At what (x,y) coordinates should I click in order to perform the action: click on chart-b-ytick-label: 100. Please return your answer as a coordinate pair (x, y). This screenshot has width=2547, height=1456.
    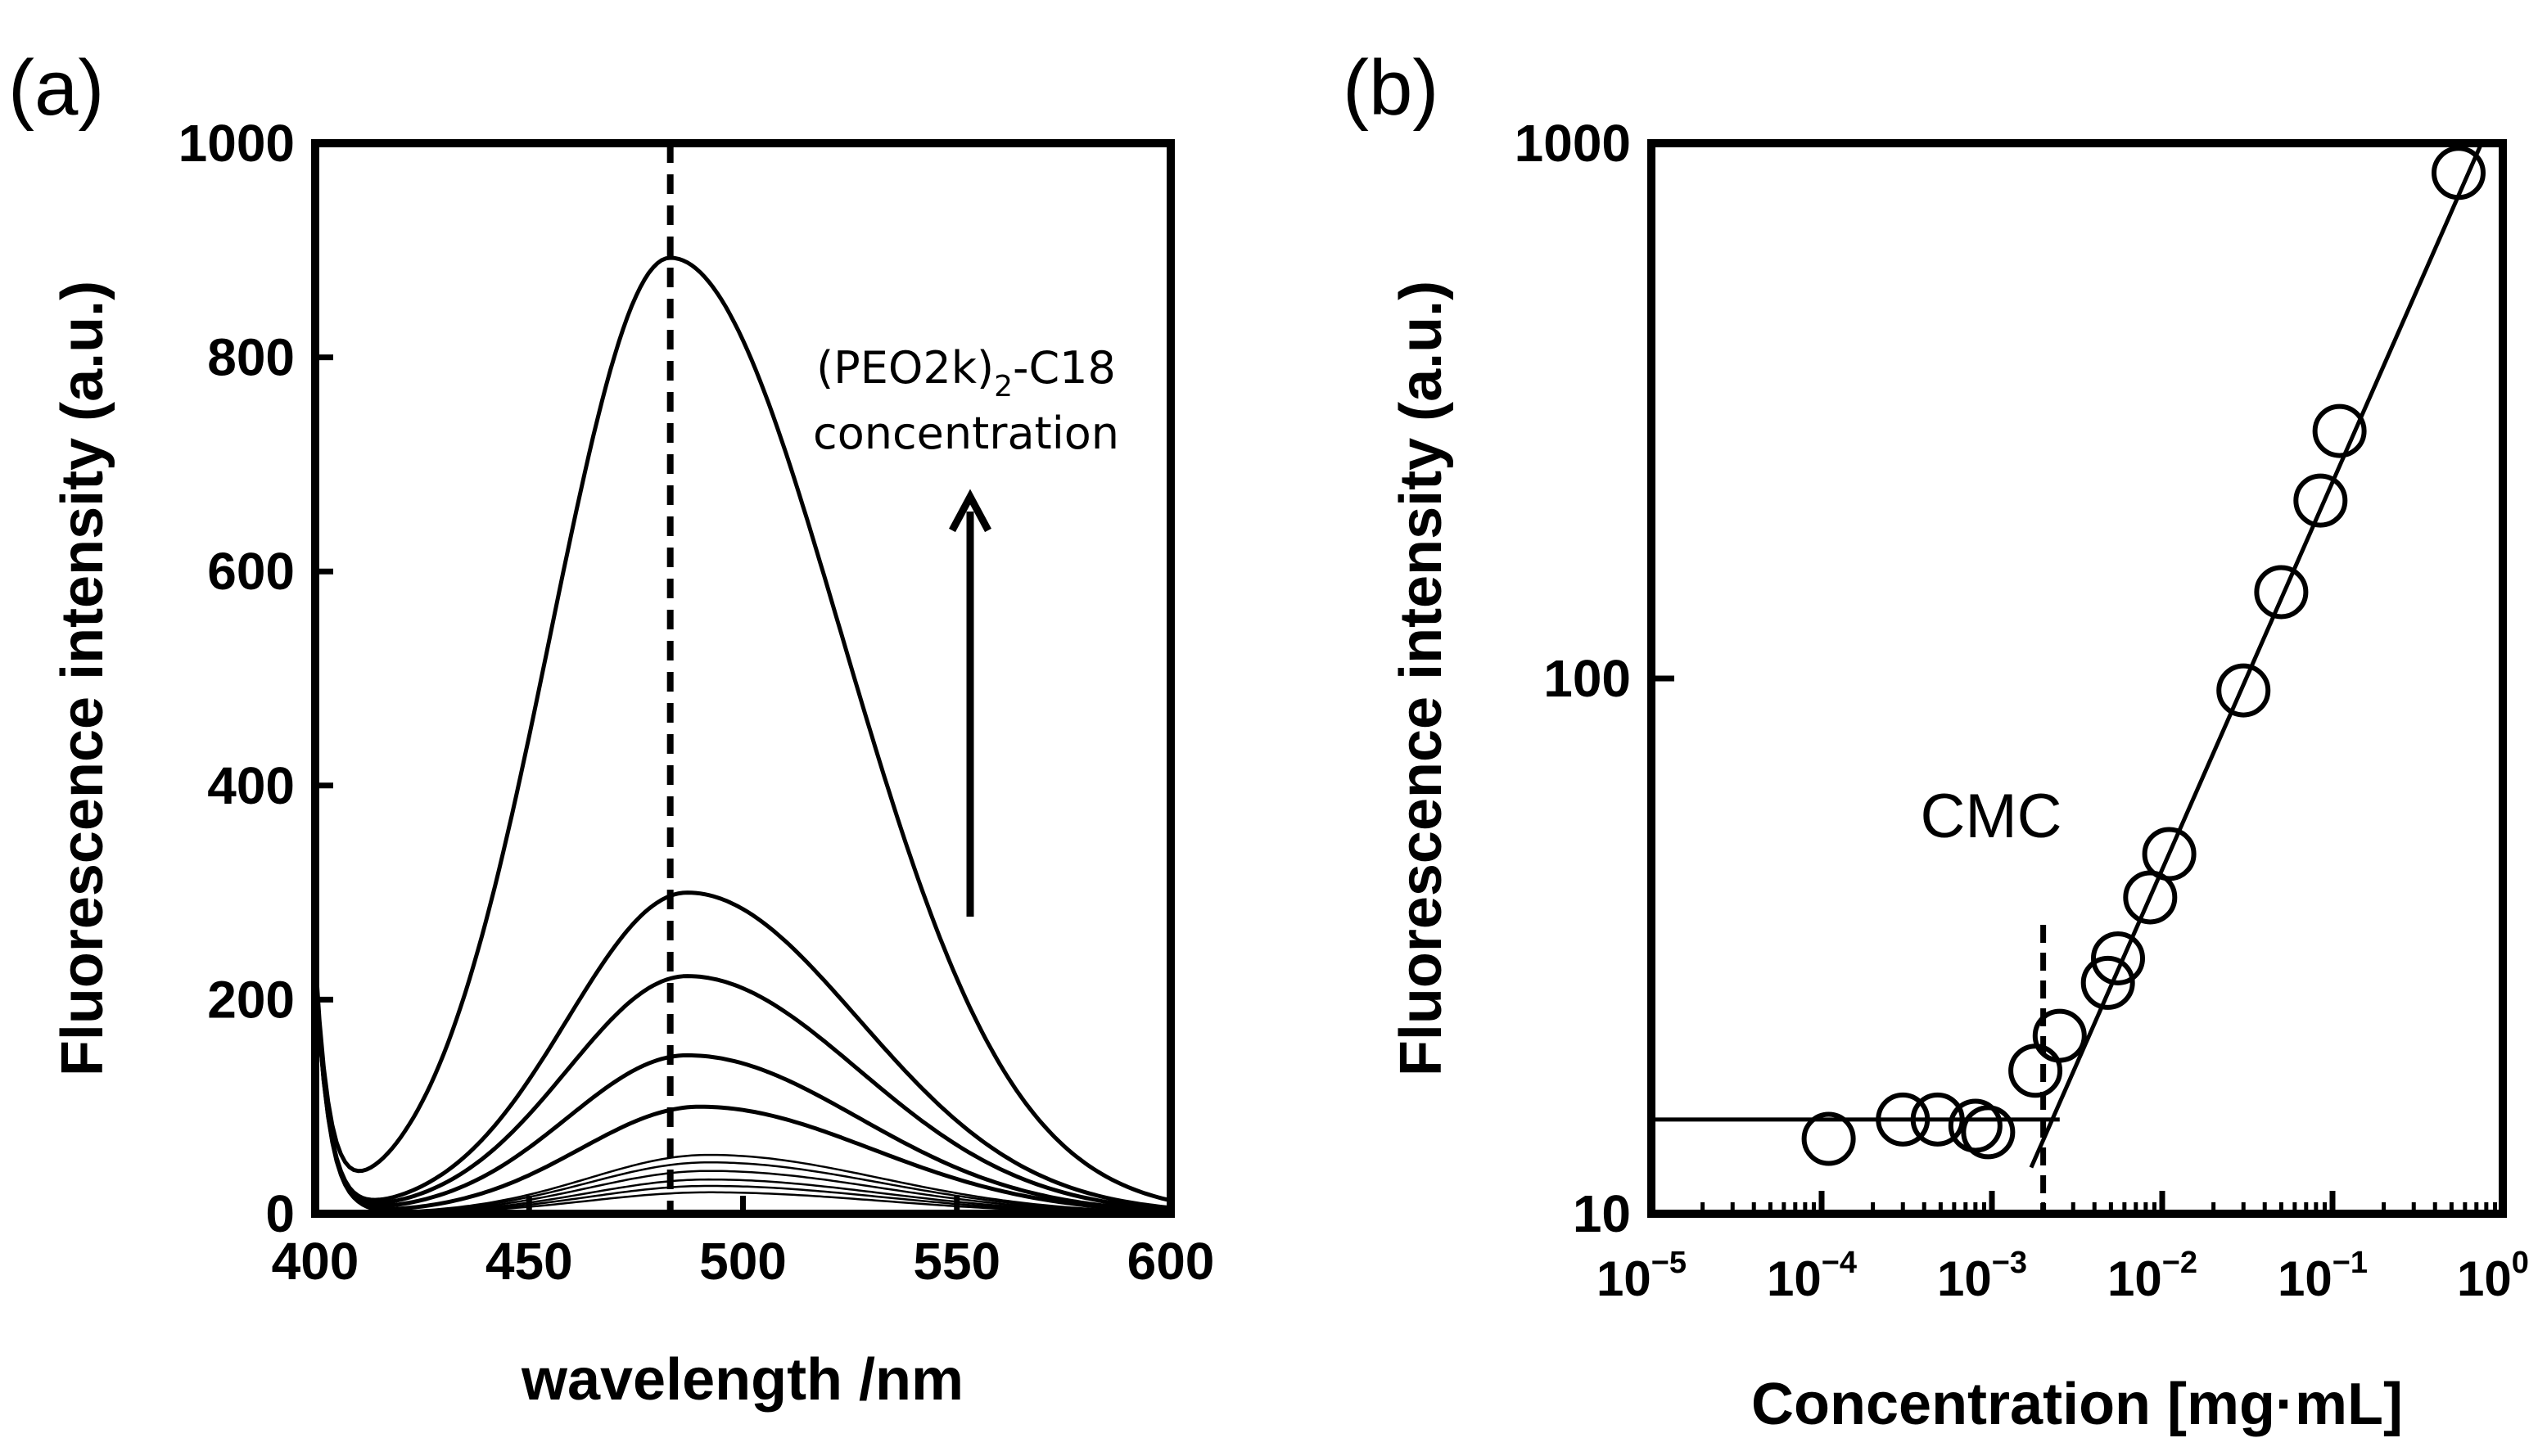
    Looking at the image, I should click on (1587, 678).